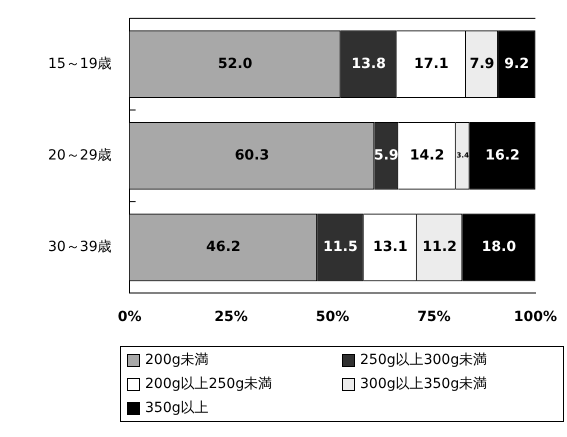  What do you see at coordinates (231, 317) in the screenshot?
I see `x-tick-label: 25%` at bounding box center [231, 317].